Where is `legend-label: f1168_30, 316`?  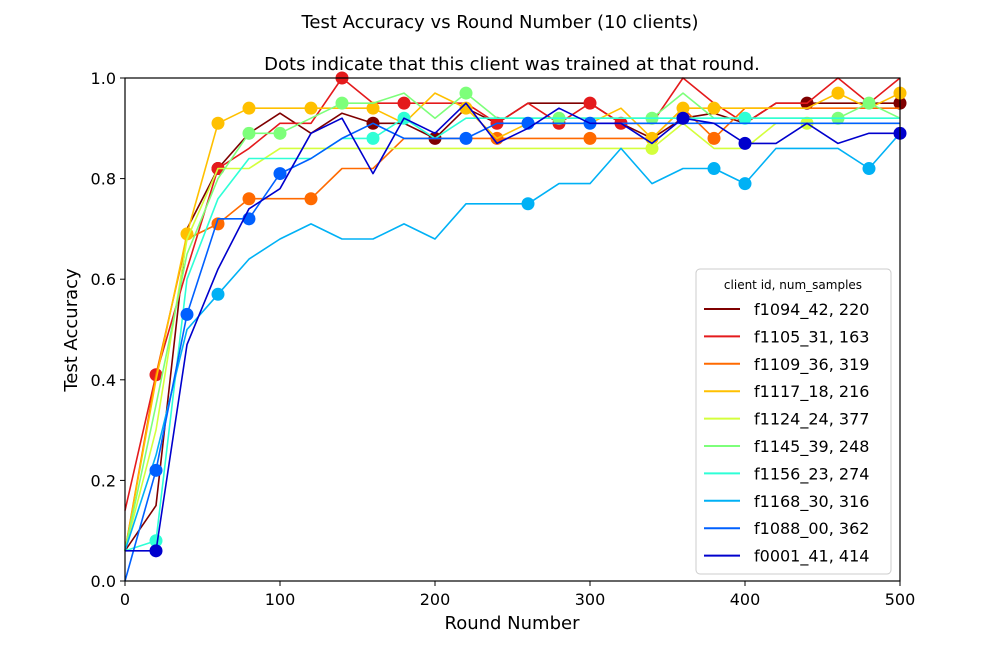
legend-label: f1168_30, 316 is located at coordinates (811, 502).